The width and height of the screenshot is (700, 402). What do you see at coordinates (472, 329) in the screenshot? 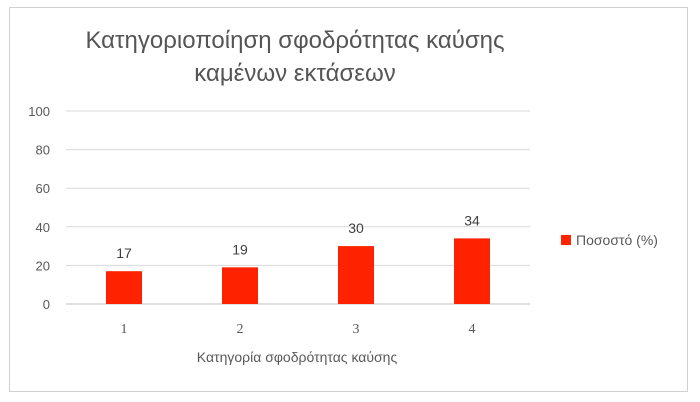
I see `x-tick-label: 4` at bounding box center [472, 329].